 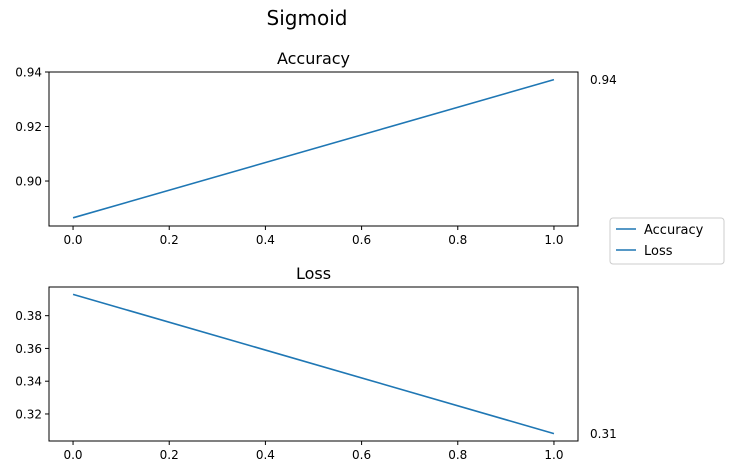 I want to click on legend: Accuracy Loss, so click(x=667, y=241).